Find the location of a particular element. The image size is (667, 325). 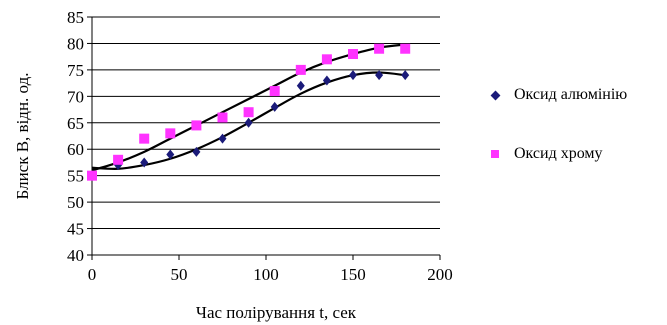

legend-item-chromium-oxide: Оксид хрому is located at coordinates (575, 154).